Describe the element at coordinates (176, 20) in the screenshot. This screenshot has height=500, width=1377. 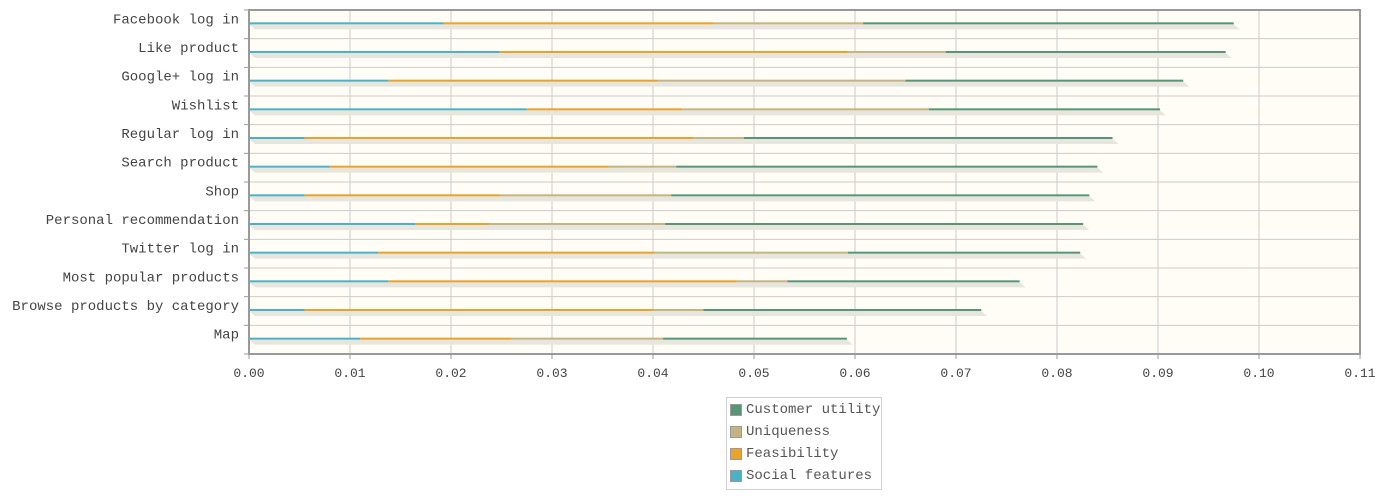
I see `y-tick-label: Facebook log in` at that location.